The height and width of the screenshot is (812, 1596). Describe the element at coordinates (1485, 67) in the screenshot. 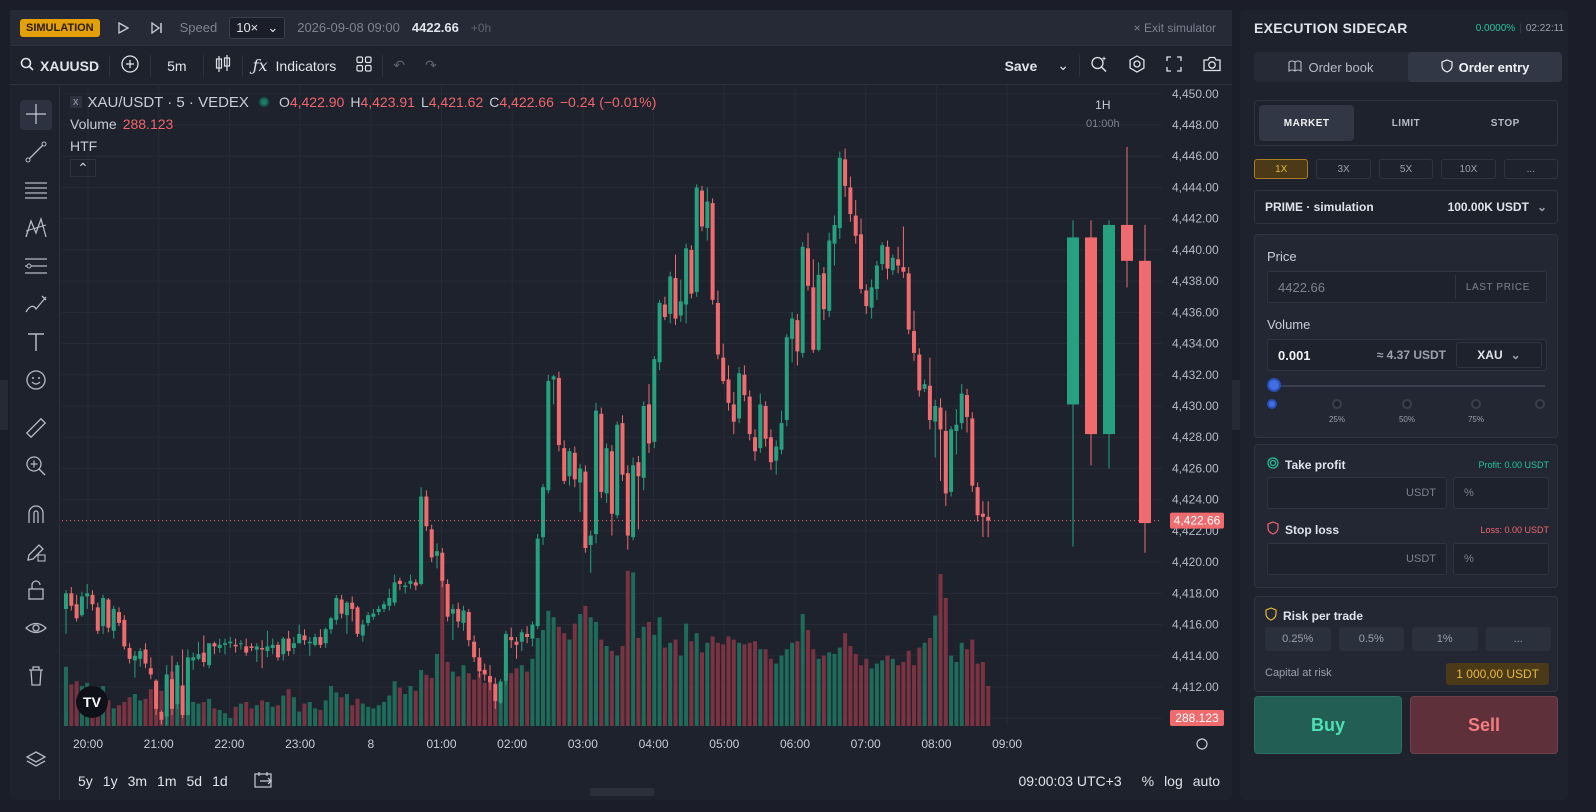

I see `tab-order-entry: Order entry` at that location.